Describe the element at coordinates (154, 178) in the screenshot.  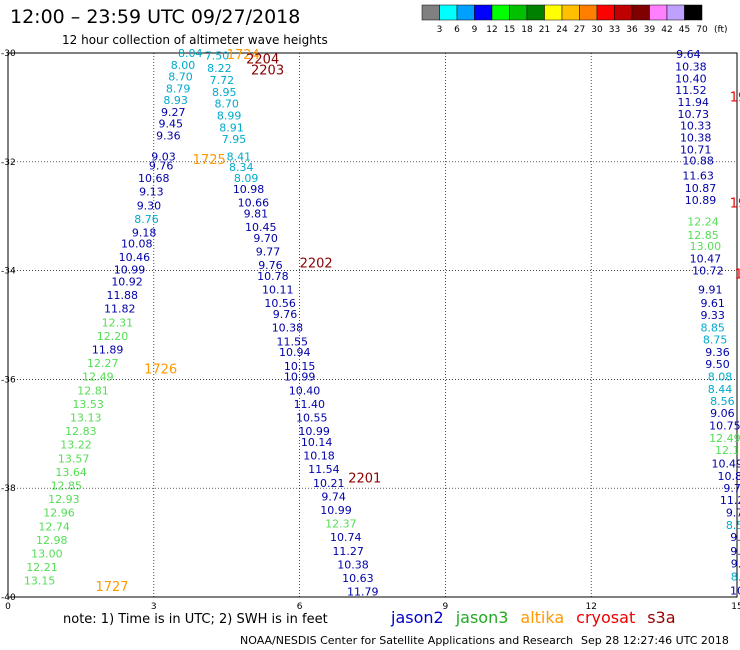
I see `wave-height-value: 10.68` at that location.